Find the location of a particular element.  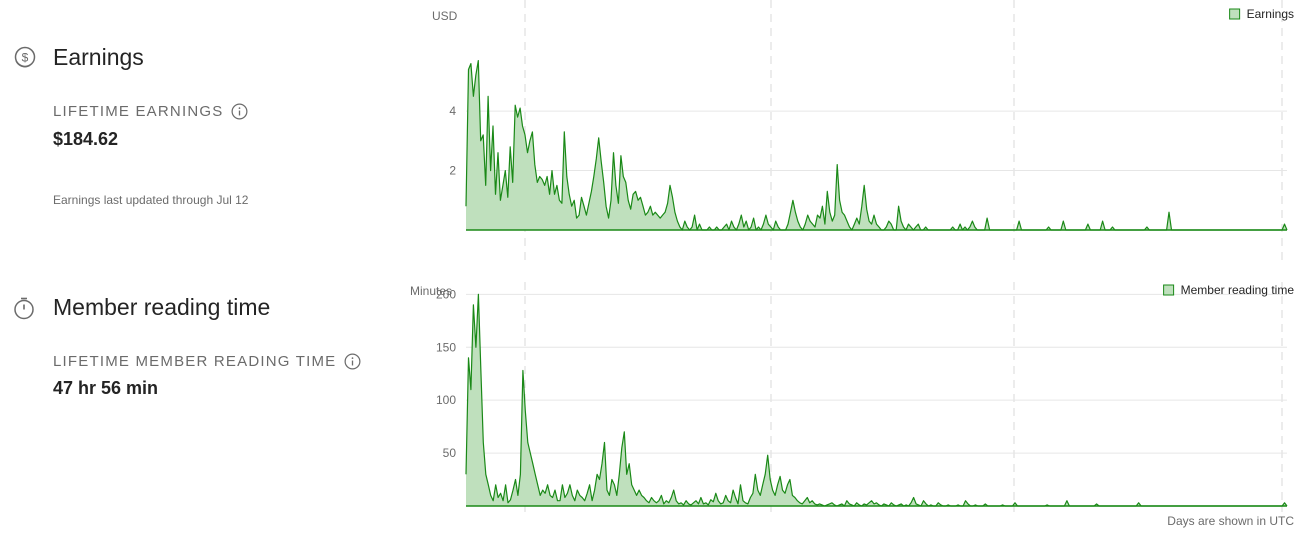

legend: Earnings is located at coordinates (1261, 14).